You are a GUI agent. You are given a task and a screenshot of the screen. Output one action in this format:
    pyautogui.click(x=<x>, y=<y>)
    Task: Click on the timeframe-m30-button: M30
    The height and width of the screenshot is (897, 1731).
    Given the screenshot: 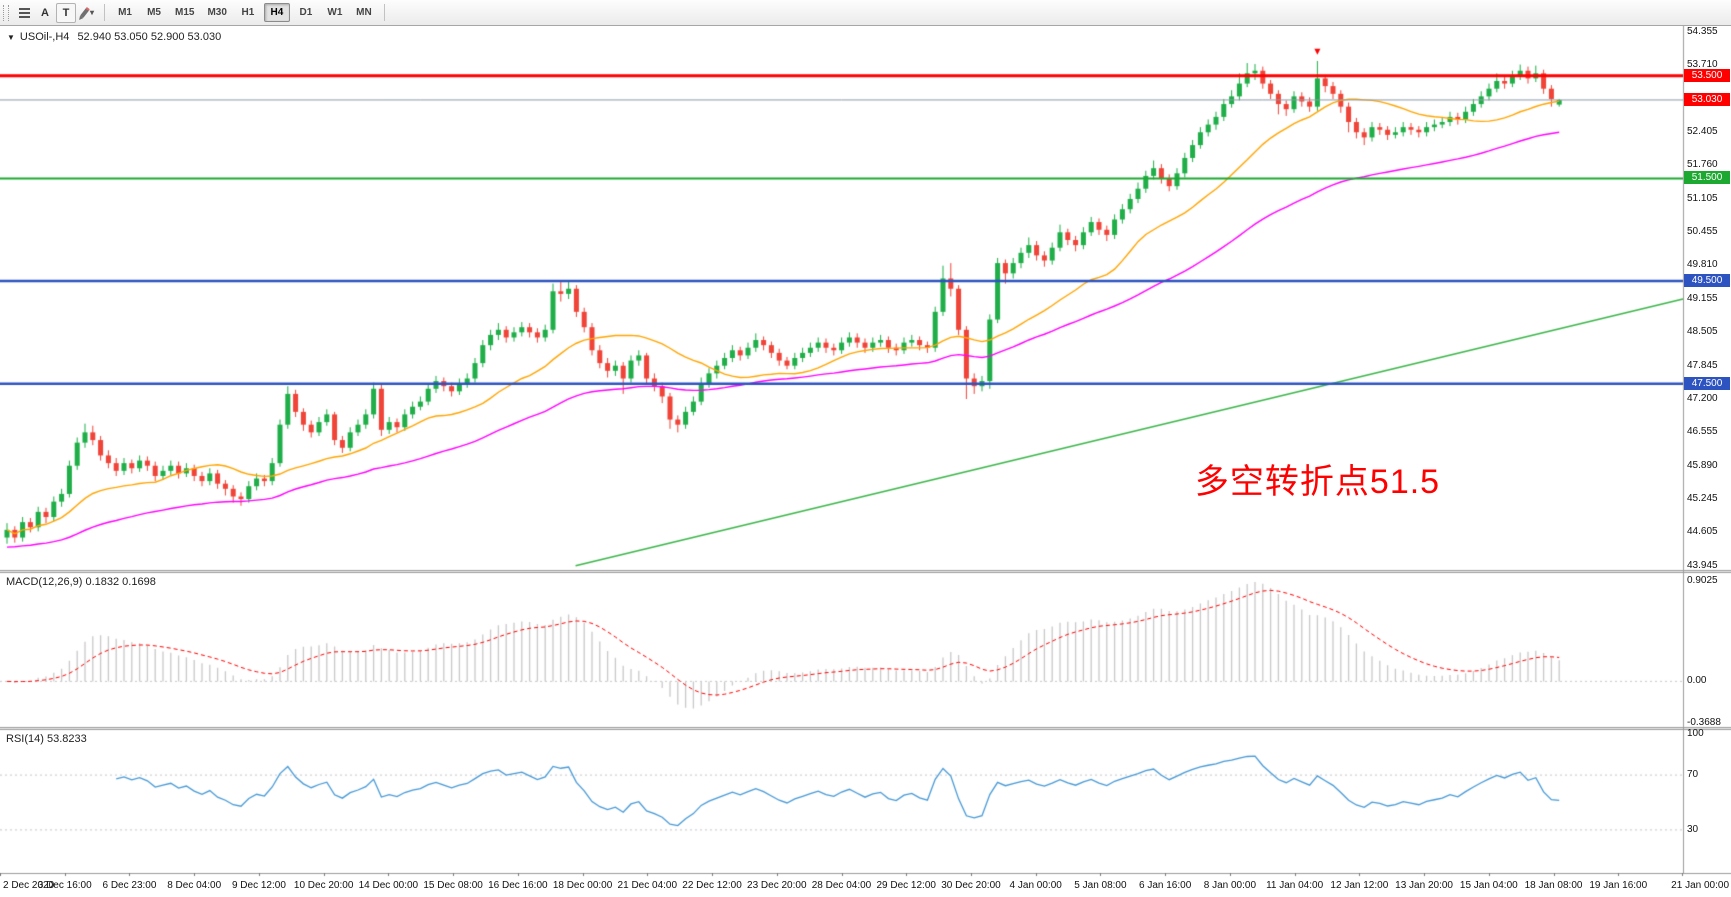 What is the action you would take?
    pyautogui.click(x=216, y=12)
    